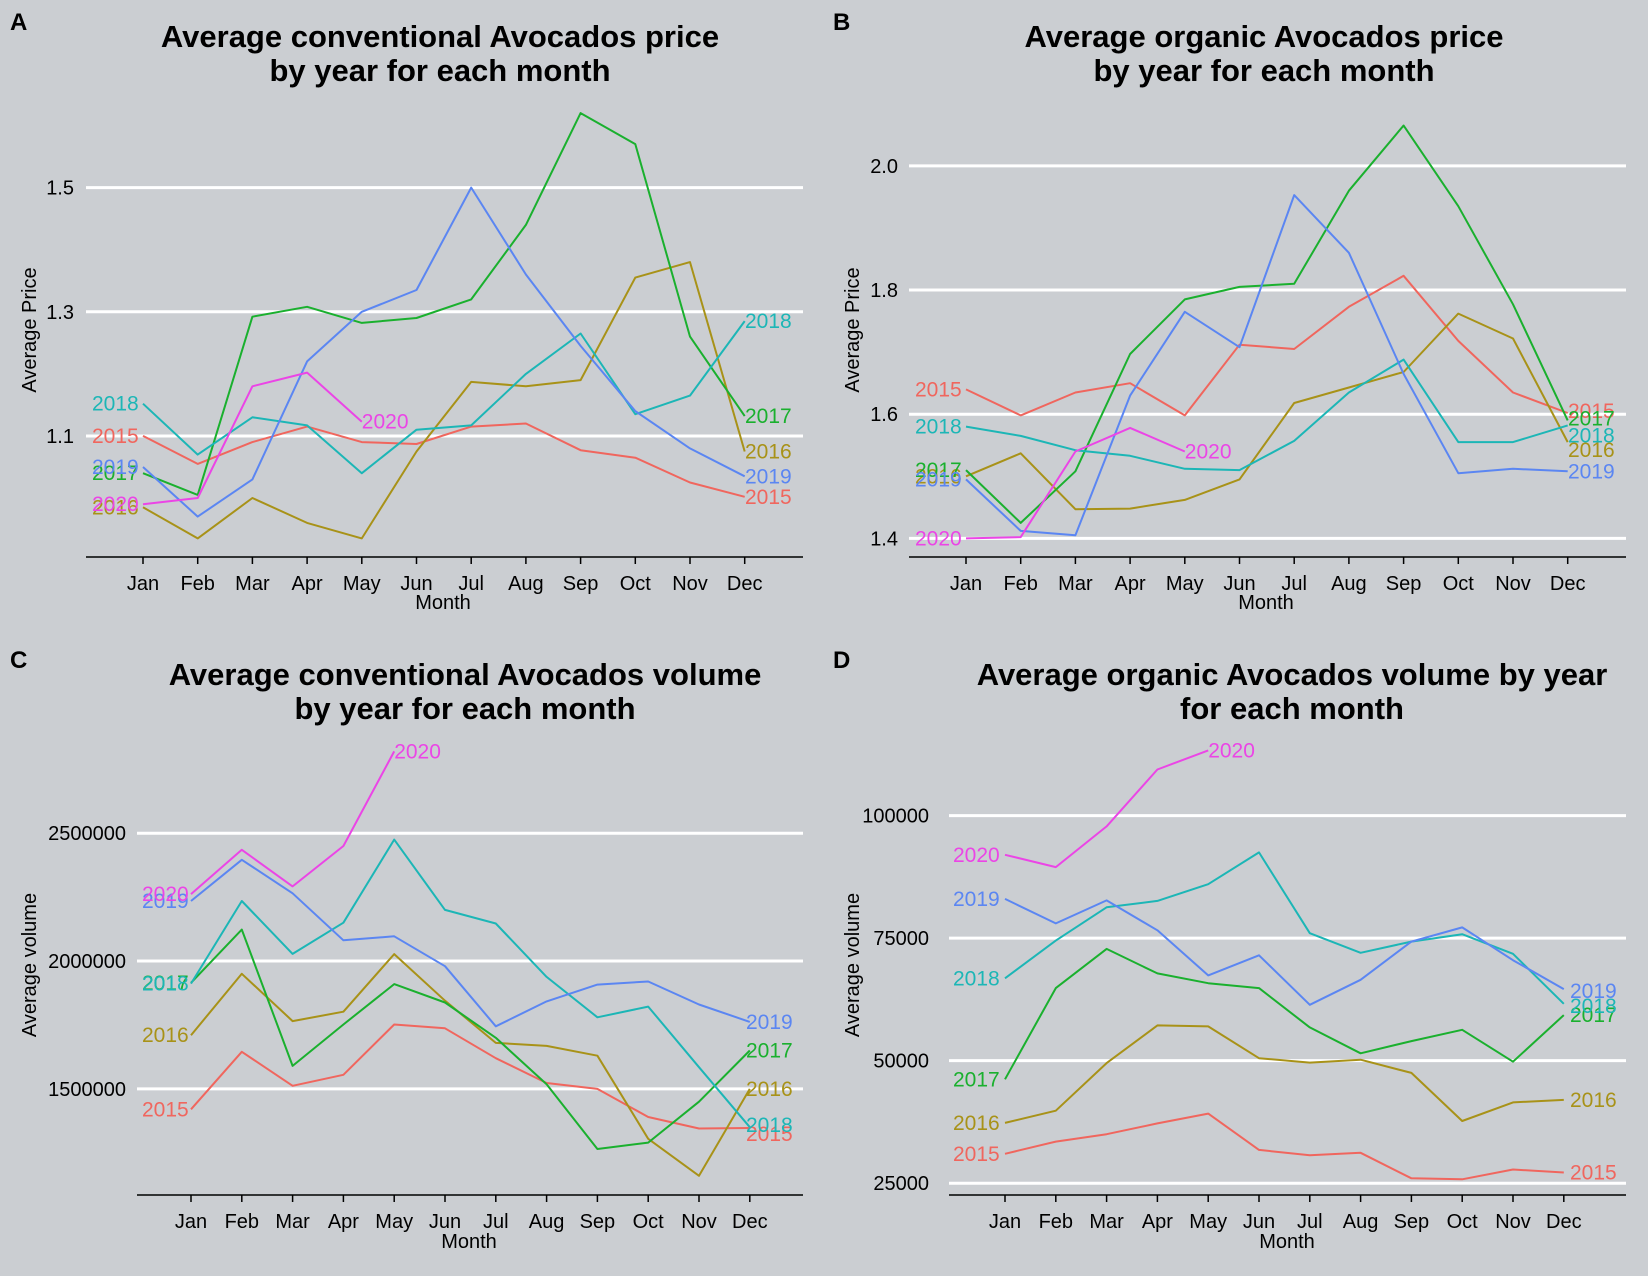  Describe the element at coordinates (901, 939) in the screenshot. I see `y-tick-label: 75000` at that location.